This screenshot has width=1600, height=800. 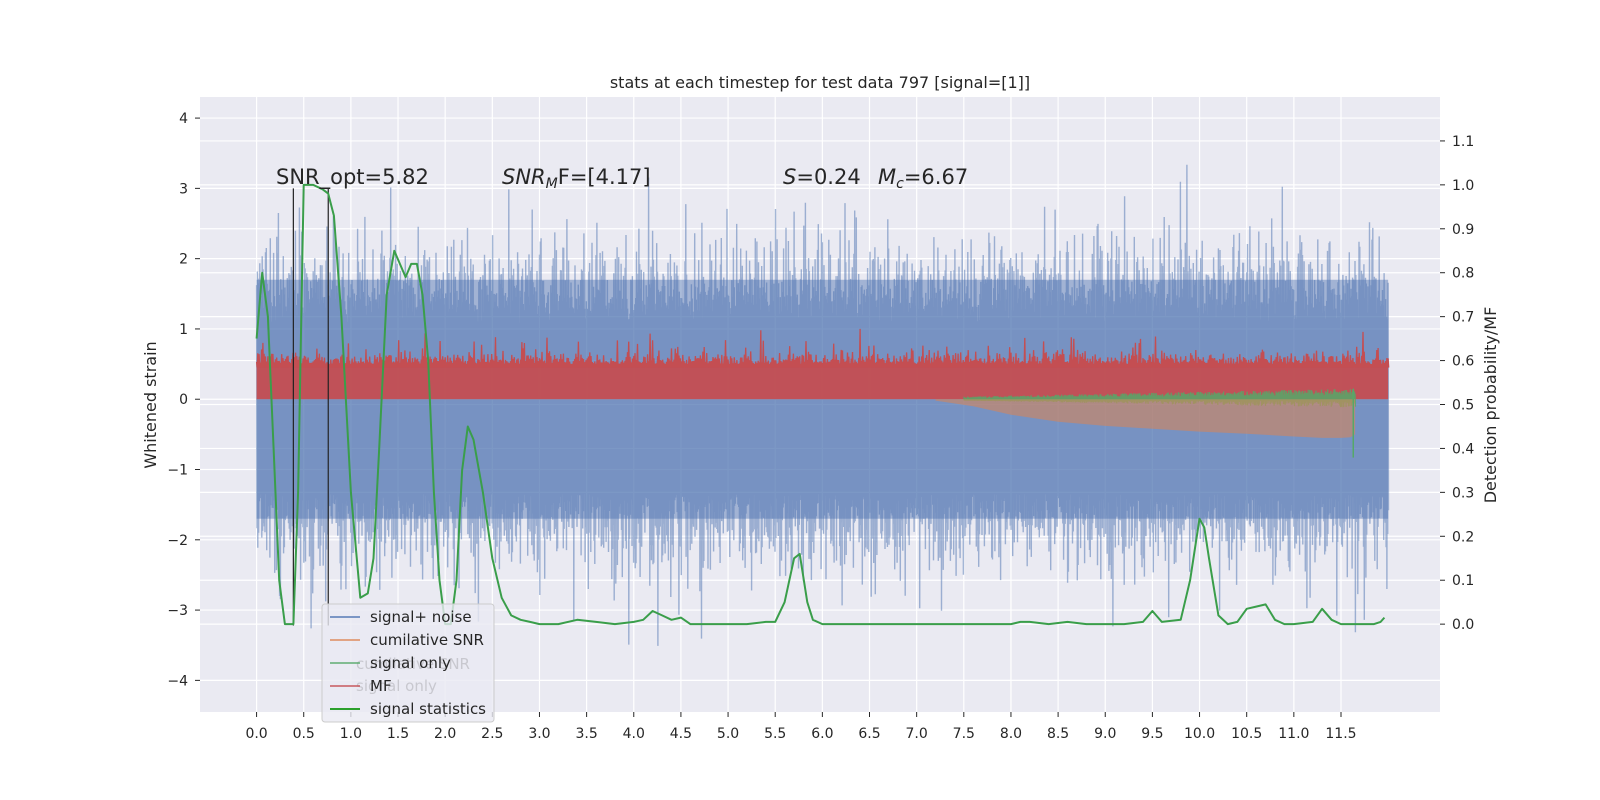 What do you see at coordinates (552, 184) in the screenshot?
I see `annotation-snr-mf-sub: M` at bounding box center [552, 184].